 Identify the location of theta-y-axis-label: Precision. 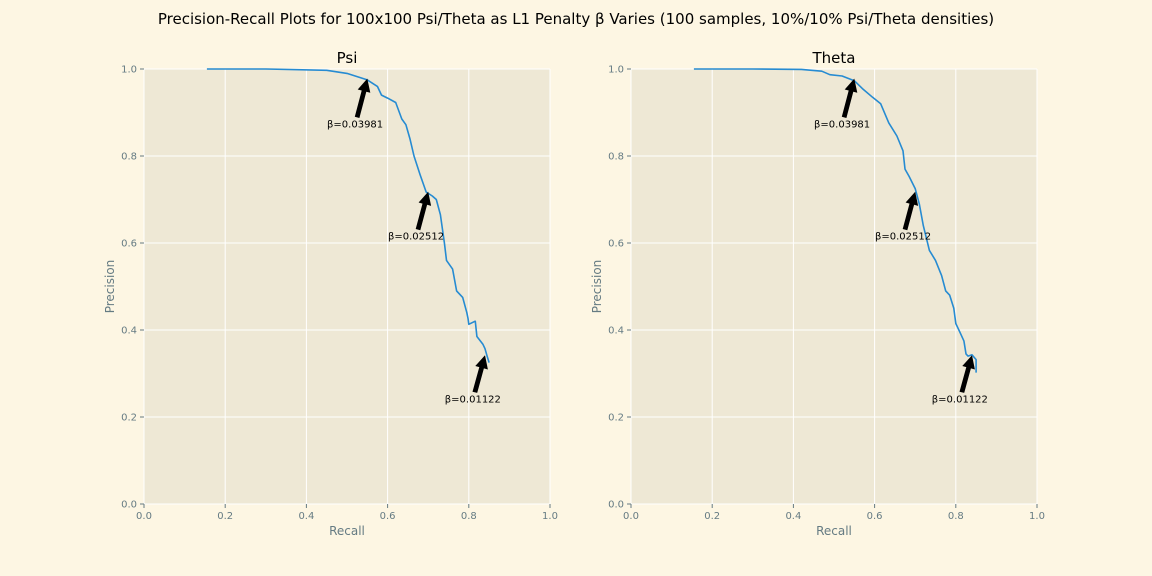
(597, 287).